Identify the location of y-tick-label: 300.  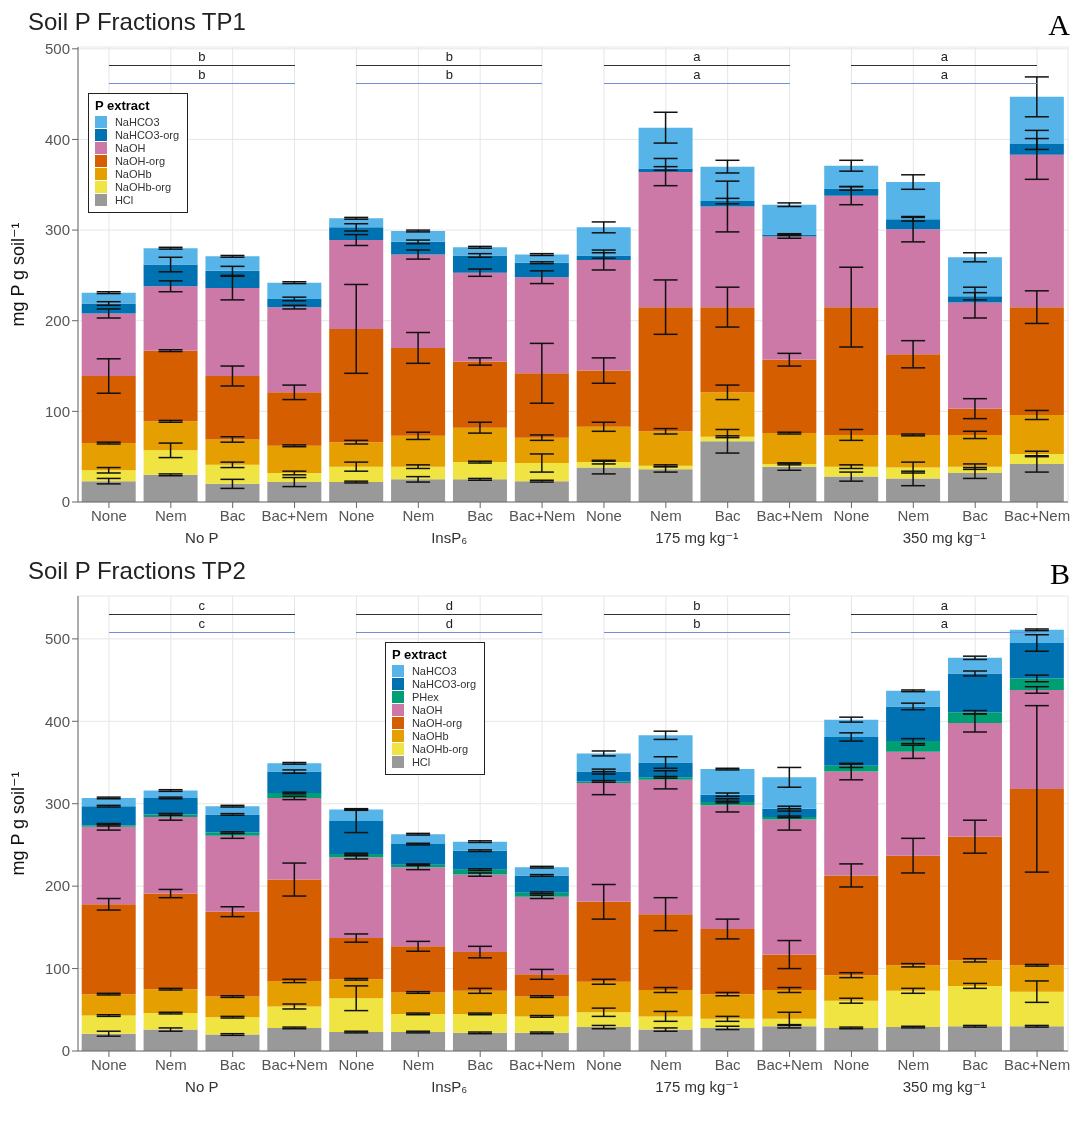
(57, 804).